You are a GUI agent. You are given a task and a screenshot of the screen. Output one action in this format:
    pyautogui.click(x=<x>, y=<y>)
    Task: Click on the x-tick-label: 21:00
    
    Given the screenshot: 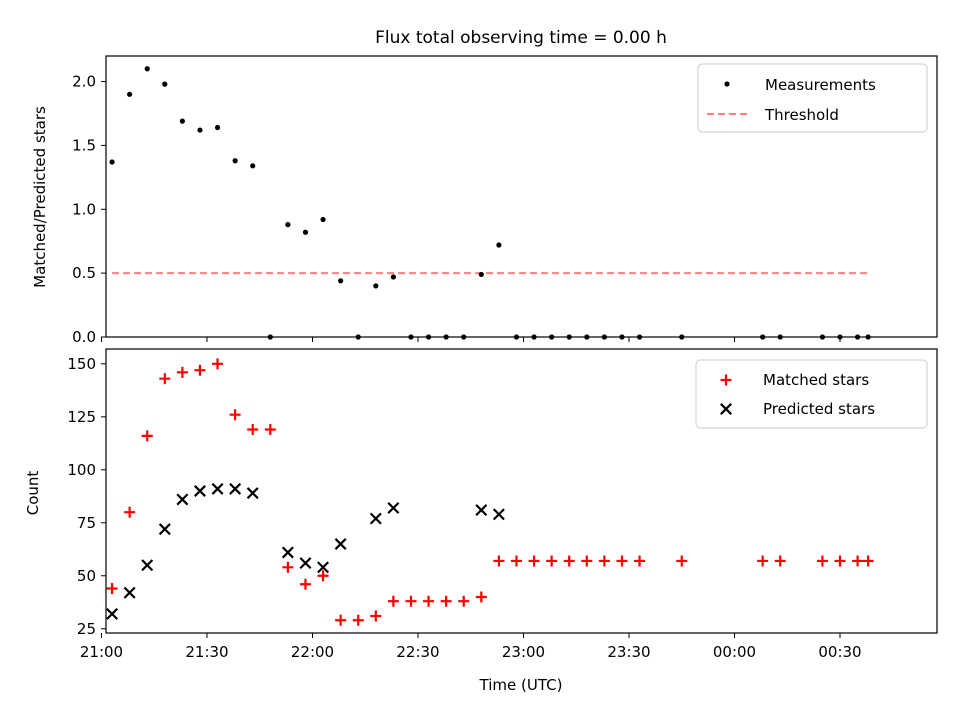 What is the action you would take?
    pyautogui.click(x=101, y=652)
    